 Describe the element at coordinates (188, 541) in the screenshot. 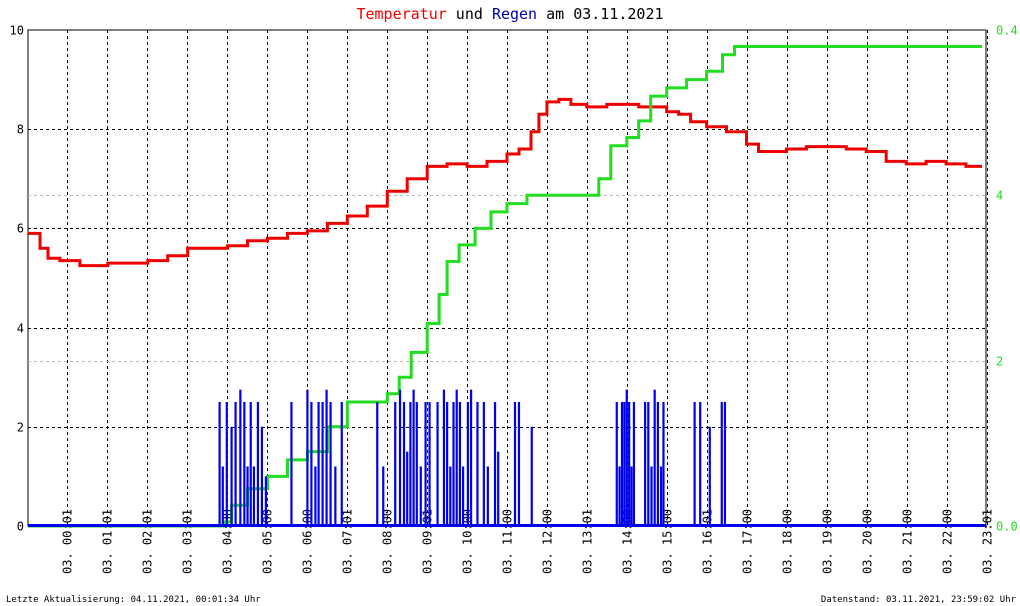

I see `x-tick-label: 03. 03:01` at that location.